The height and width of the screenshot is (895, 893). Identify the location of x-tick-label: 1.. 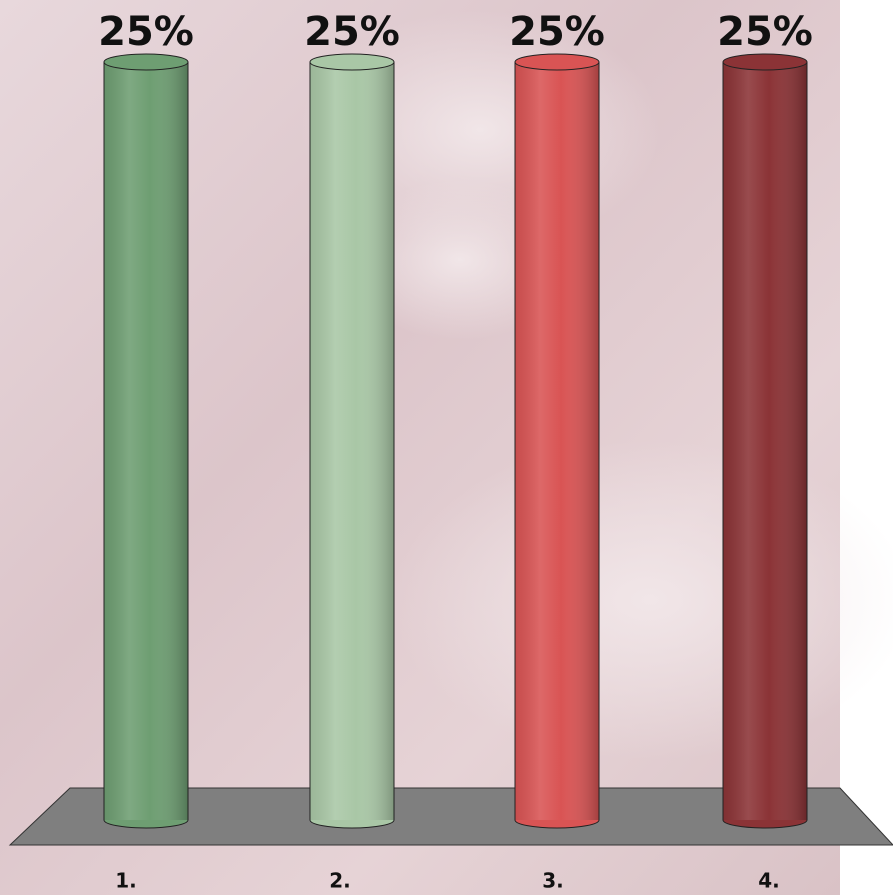
(126, 881).